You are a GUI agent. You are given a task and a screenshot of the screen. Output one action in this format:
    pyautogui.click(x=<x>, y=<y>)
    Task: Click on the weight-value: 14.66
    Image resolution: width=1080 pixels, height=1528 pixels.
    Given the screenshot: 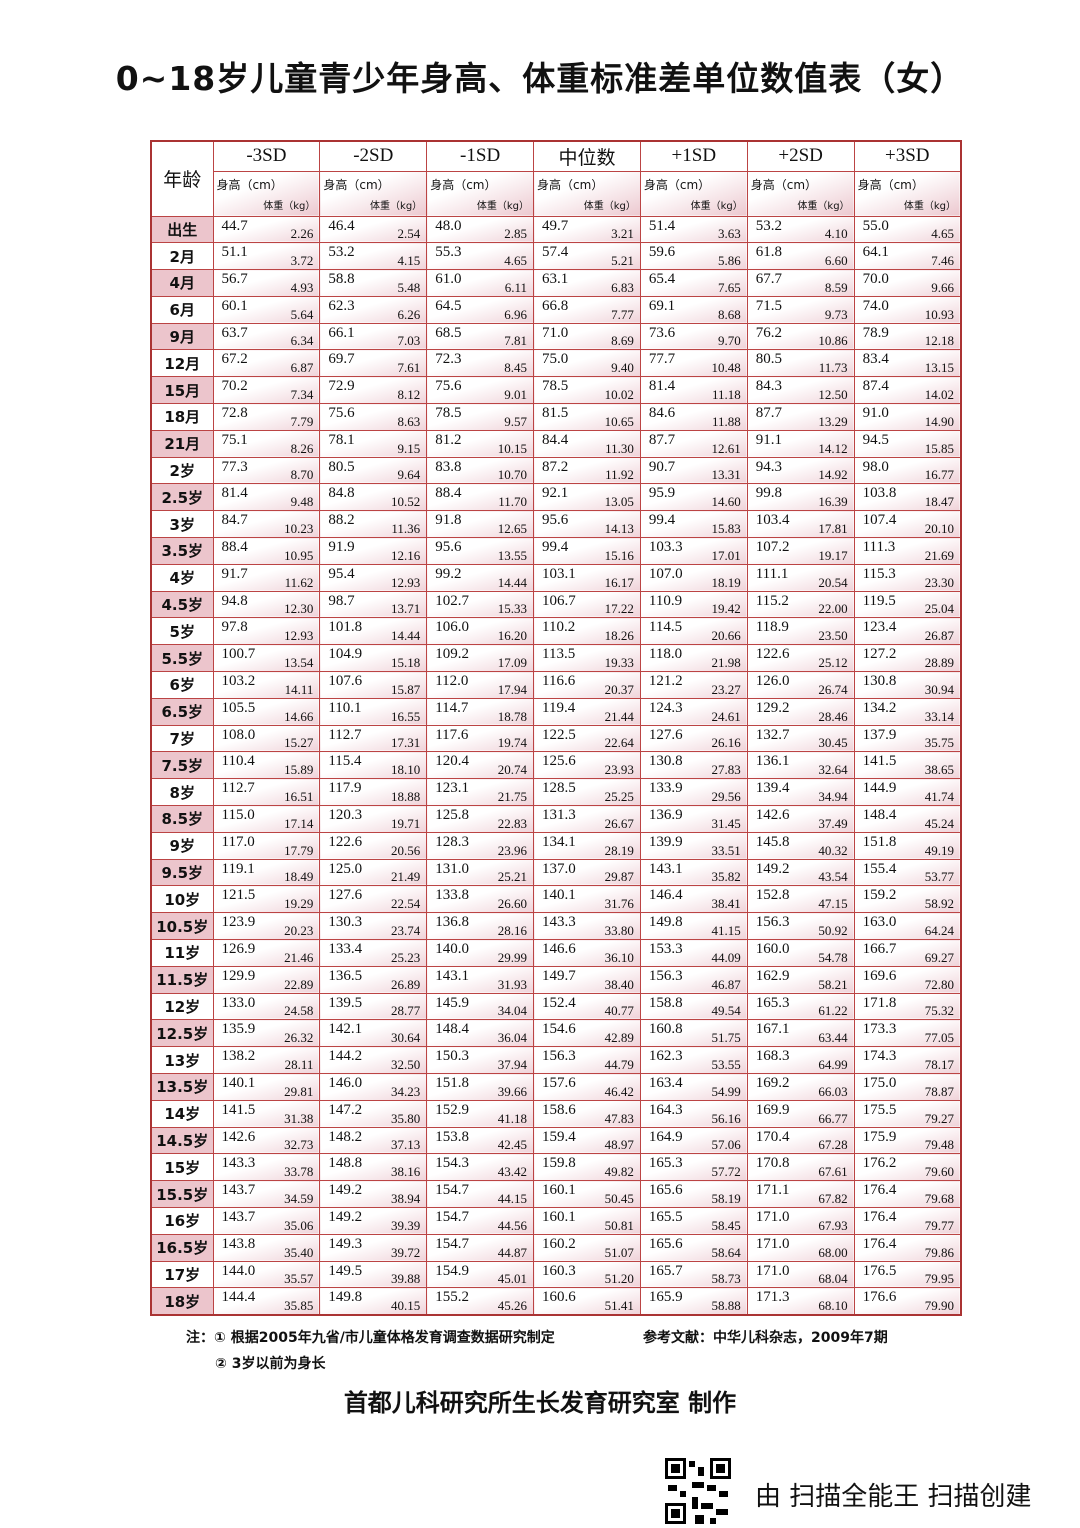 What is the action you would take?
    pyautogui.click(x=299, y=716)
    